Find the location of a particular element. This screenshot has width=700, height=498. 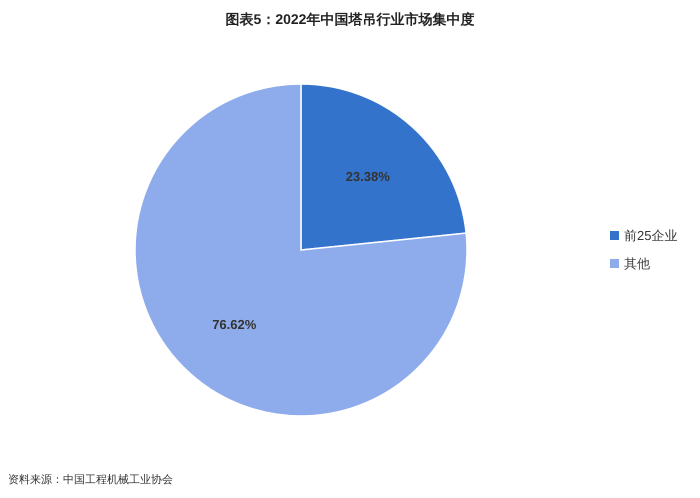

data-label: 23.38% is located at coordinates (368, 176).